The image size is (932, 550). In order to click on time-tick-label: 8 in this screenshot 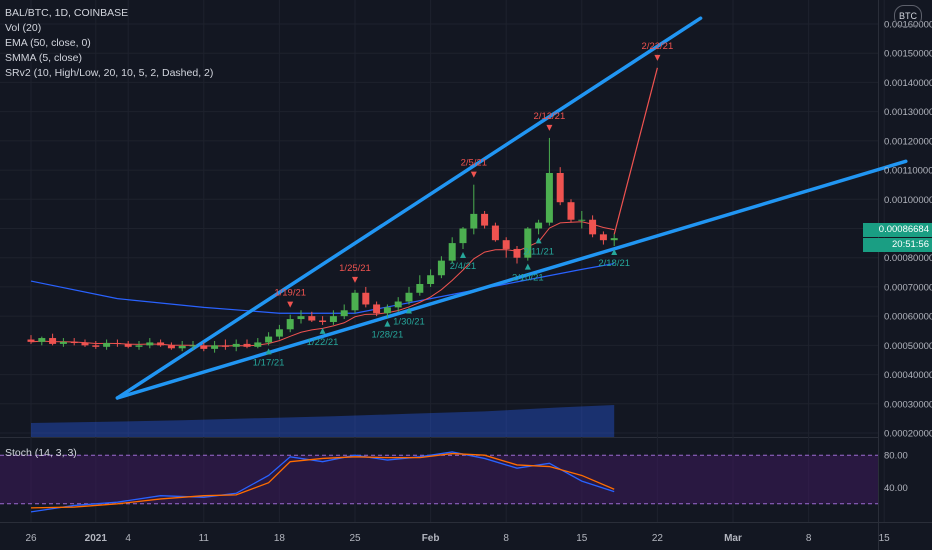, I will do `click(809, 538)`.